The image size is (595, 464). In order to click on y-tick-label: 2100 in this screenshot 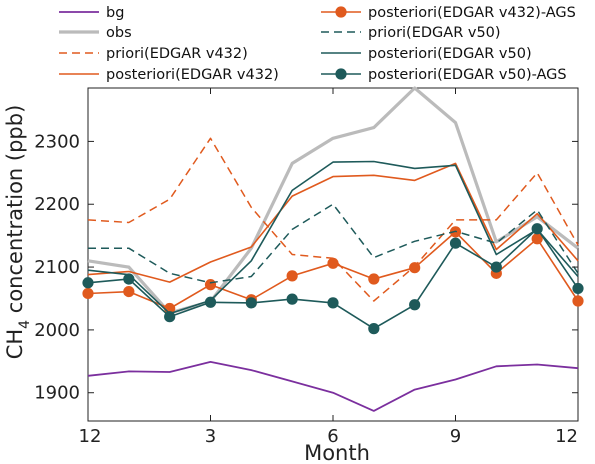, I will do `click(57, 267)`.